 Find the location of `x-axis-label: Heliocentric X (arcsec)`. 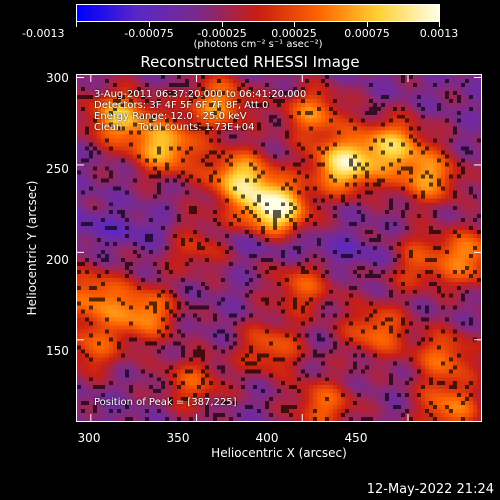

x-axis-label: Heliocentric X (arcsec) is located at coordinates (279, 453).